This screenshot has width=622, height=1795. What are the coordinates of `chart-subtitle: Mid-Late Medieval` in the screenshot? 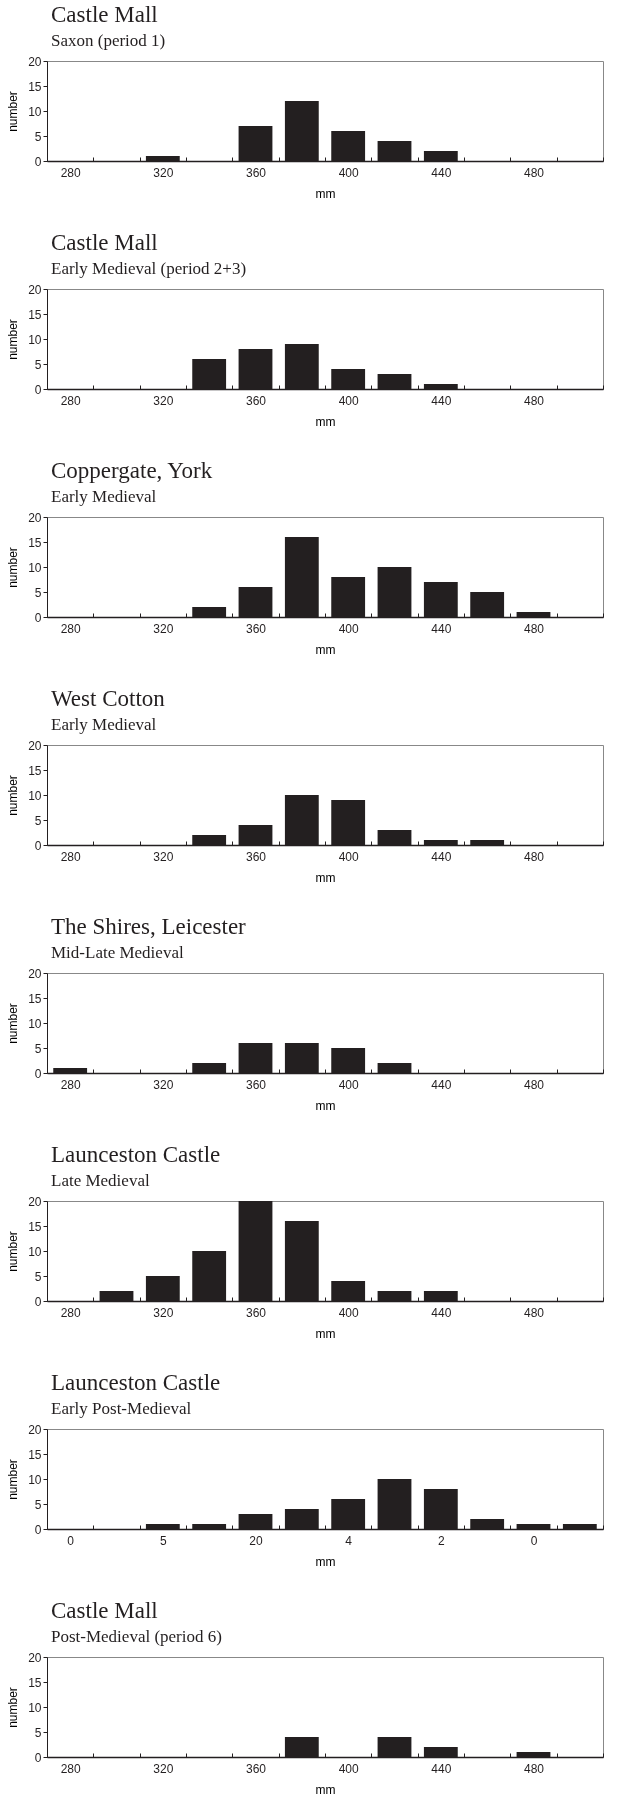 It's located at (117, 952).